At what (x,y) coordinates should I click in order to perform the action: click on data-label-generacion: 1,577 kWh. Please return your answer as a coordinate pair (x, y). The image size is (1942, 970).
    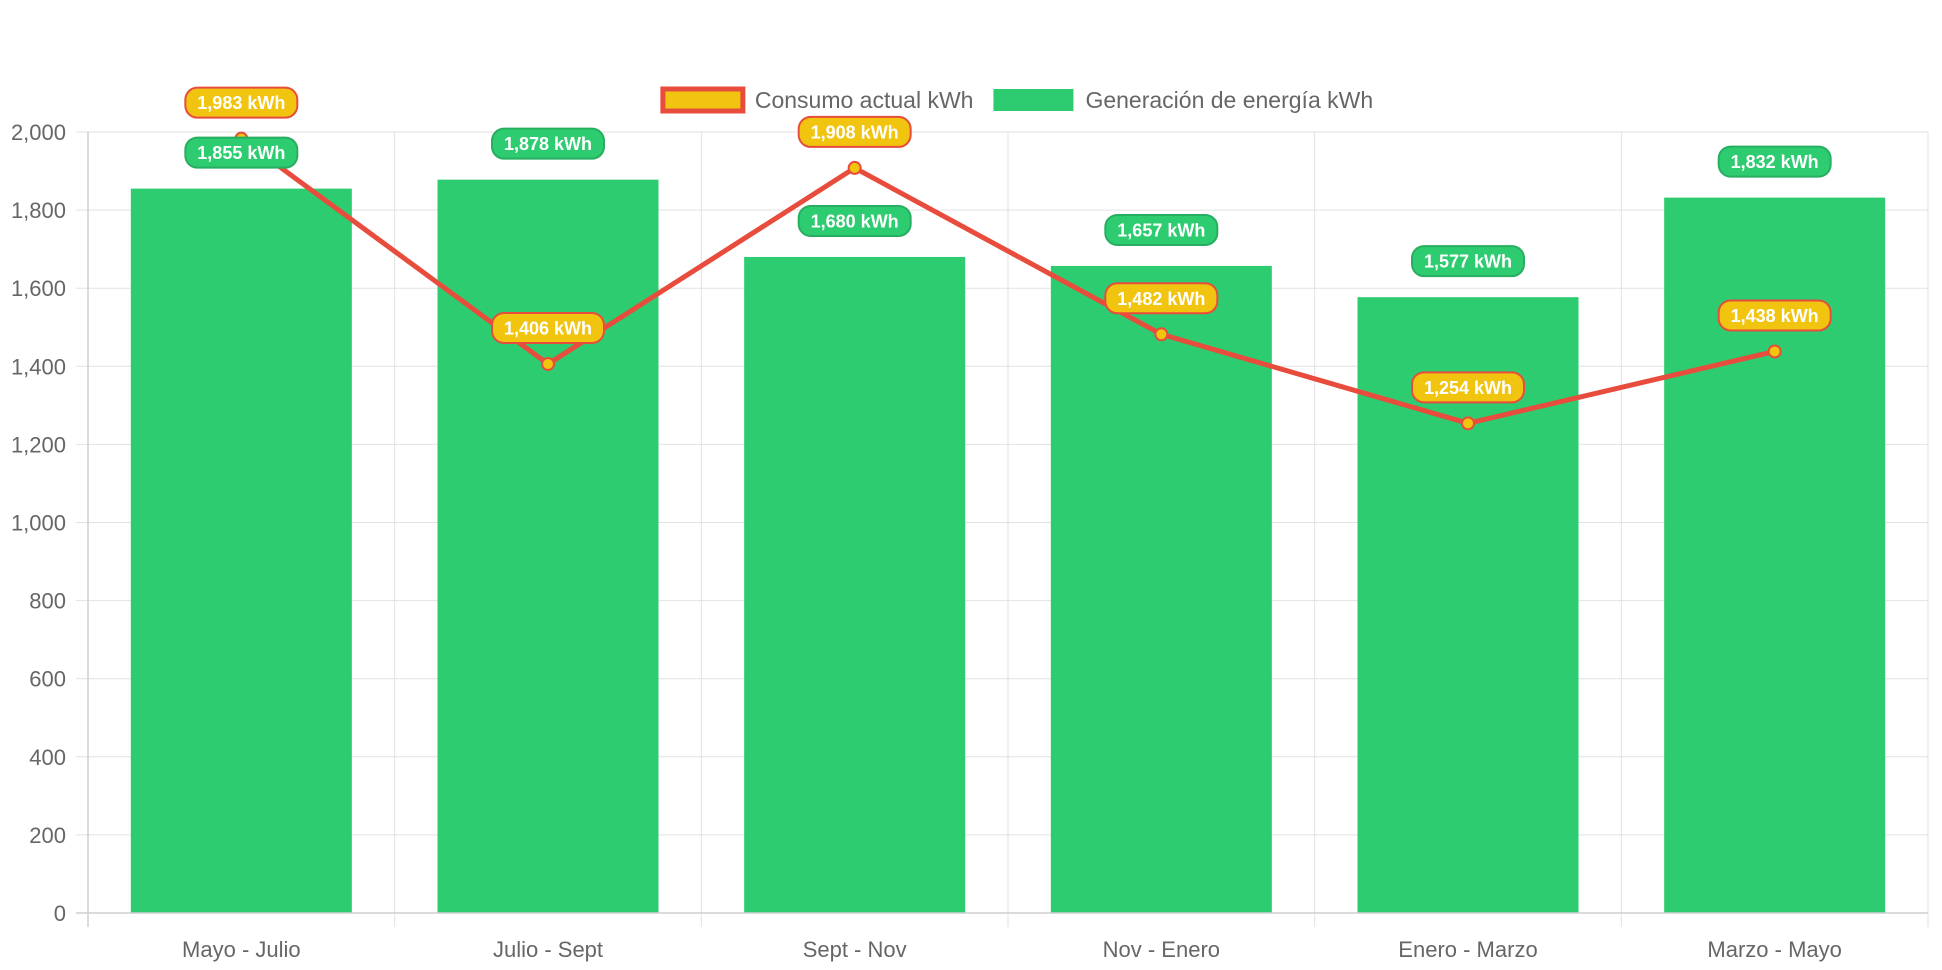
    Looking at the image, I should click on (1468, 261).